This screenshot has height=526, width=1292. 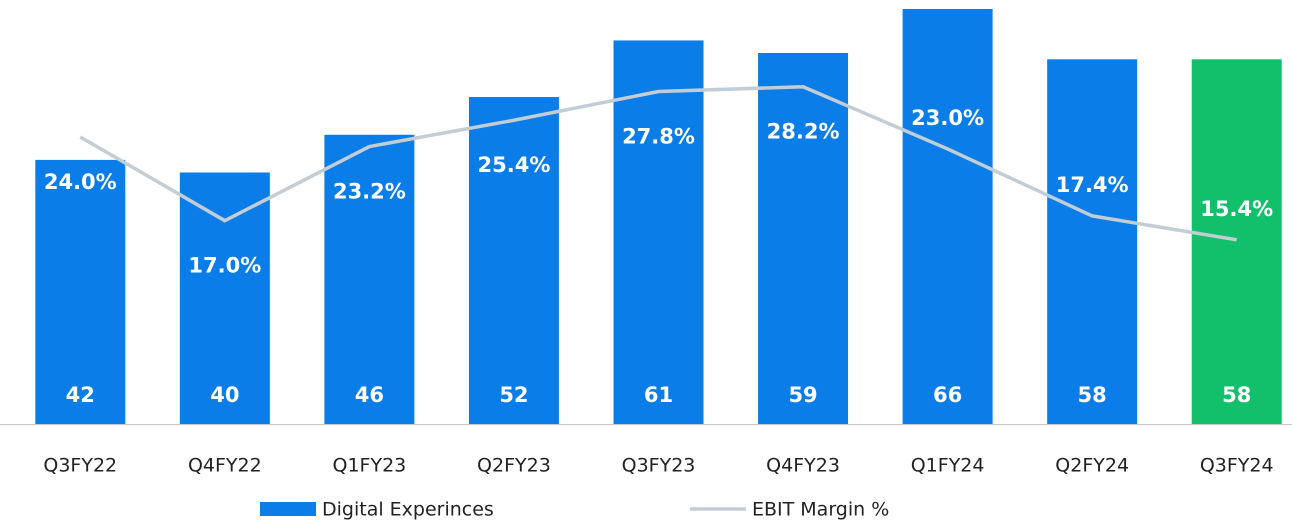 I want to click on line-value-label: 24.0%, so click(x=80, y=182).